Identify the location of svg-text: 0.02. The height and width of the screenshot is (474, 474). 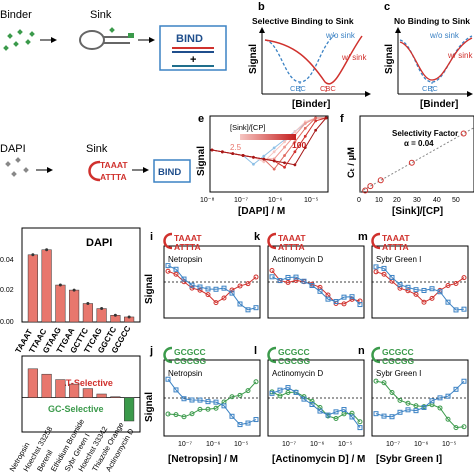
(7, 290).